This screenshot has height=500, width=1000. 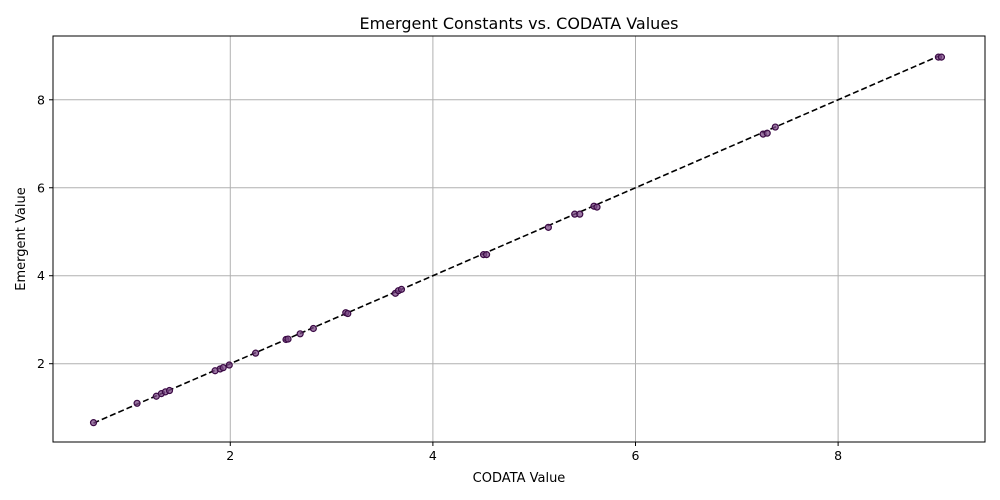 What do you see at coordinates (518, 23) in the screenshot?
I see `chart-title: Emergent Constants vs. CODATA Values` at bounding box center [518, 23].